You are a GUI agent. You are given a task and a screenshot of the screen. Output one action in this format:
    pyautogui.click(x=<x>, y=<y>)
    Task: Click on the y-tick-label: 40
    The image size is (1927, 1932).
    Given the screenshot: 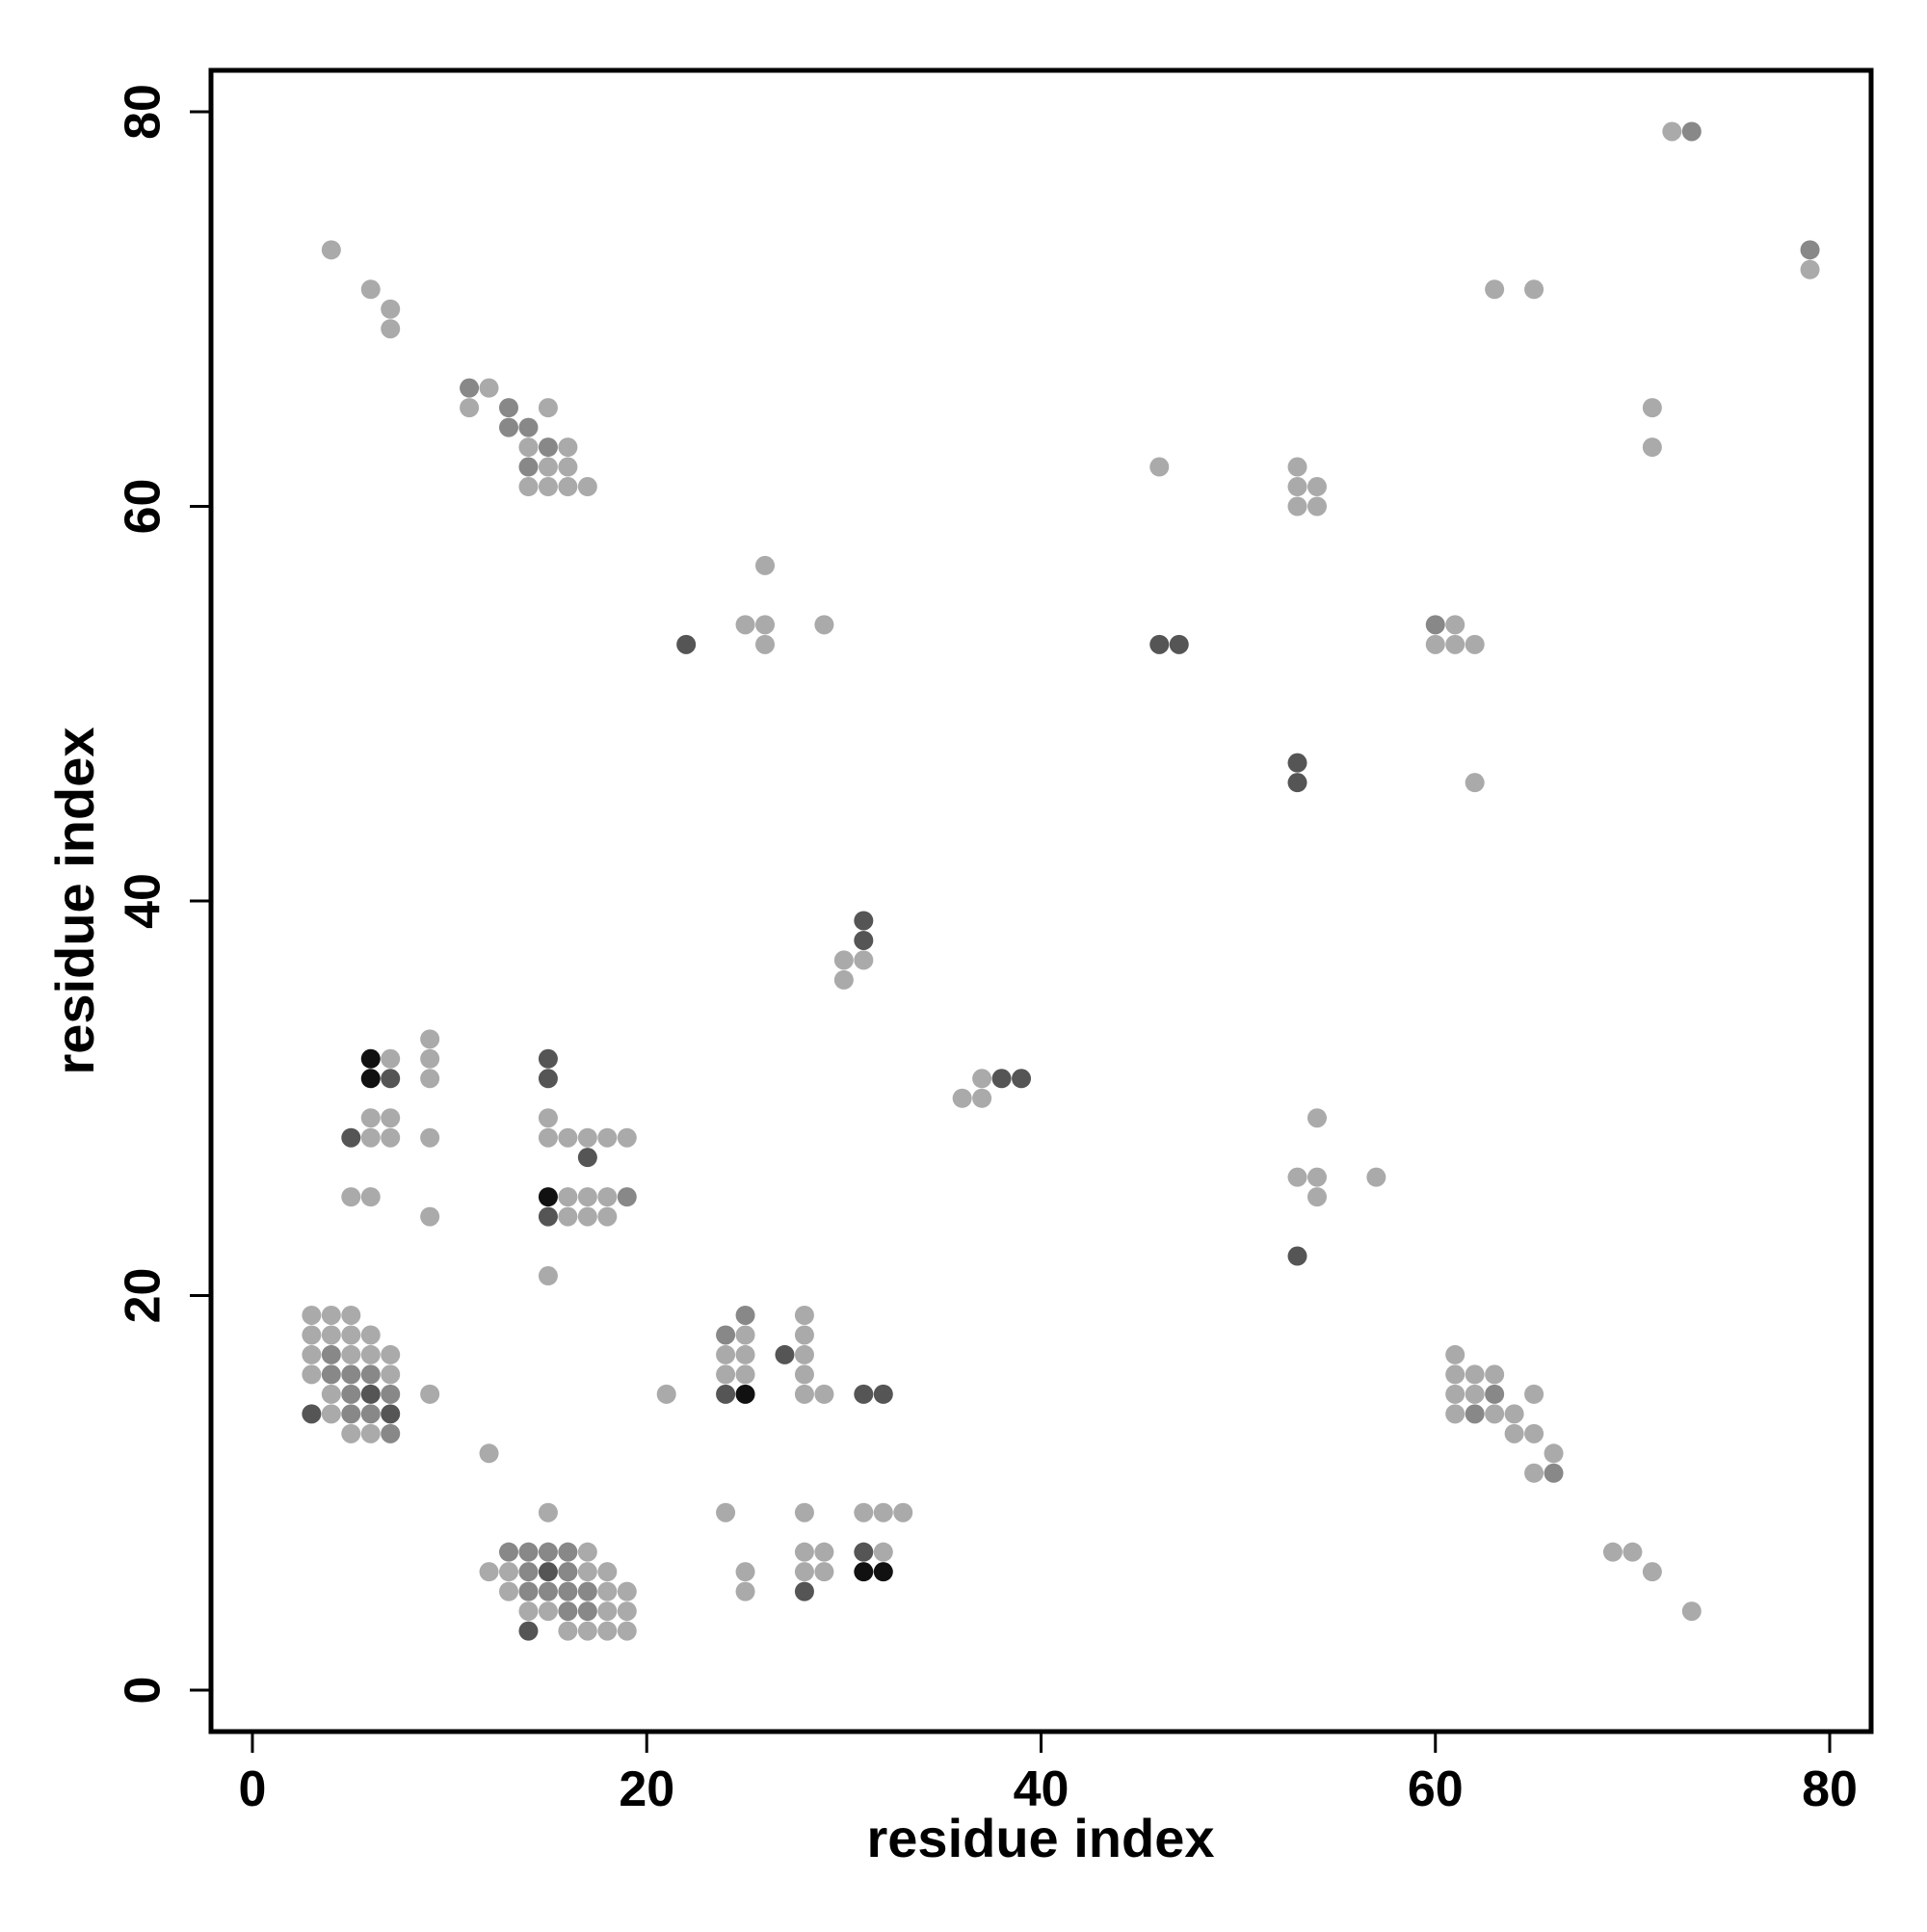 What is the action you would take?
    pyautogui.click(x=144, y=901)
    